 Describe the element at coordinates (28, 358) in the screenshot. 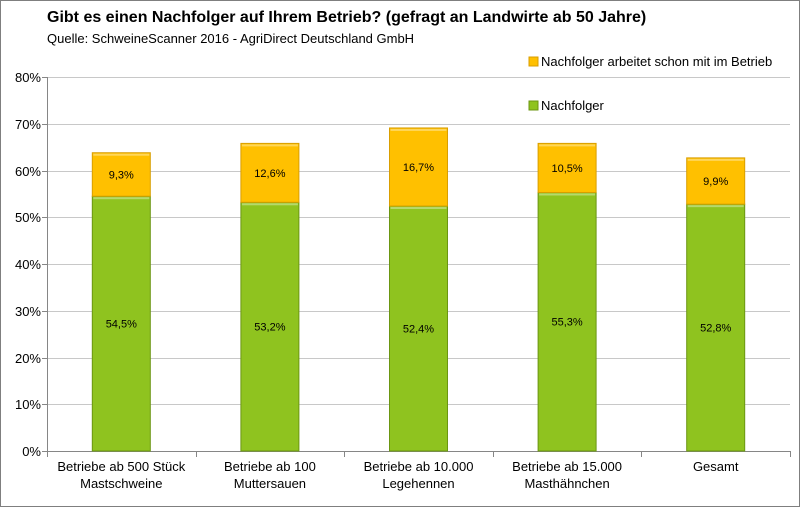

I see `y-tick-label: 20%` at that location.